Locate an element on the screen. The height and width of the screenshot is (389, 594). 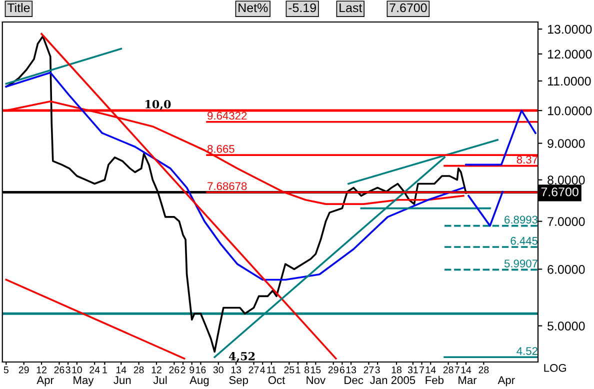
text: Net% is located at coordinates (253, 7).